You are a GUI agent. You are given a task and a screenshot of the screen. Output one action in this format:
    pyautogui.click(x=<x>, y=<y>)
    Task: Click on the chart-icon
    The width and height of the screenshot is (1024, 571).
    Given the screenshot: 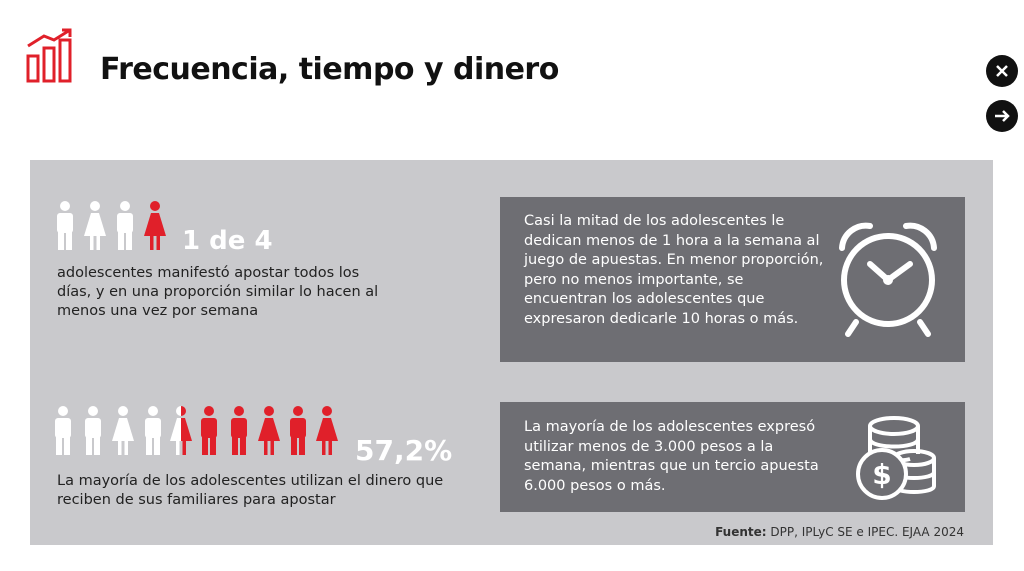 What is the action you would take?
    pyautogui.click(x=49, y=55)
    